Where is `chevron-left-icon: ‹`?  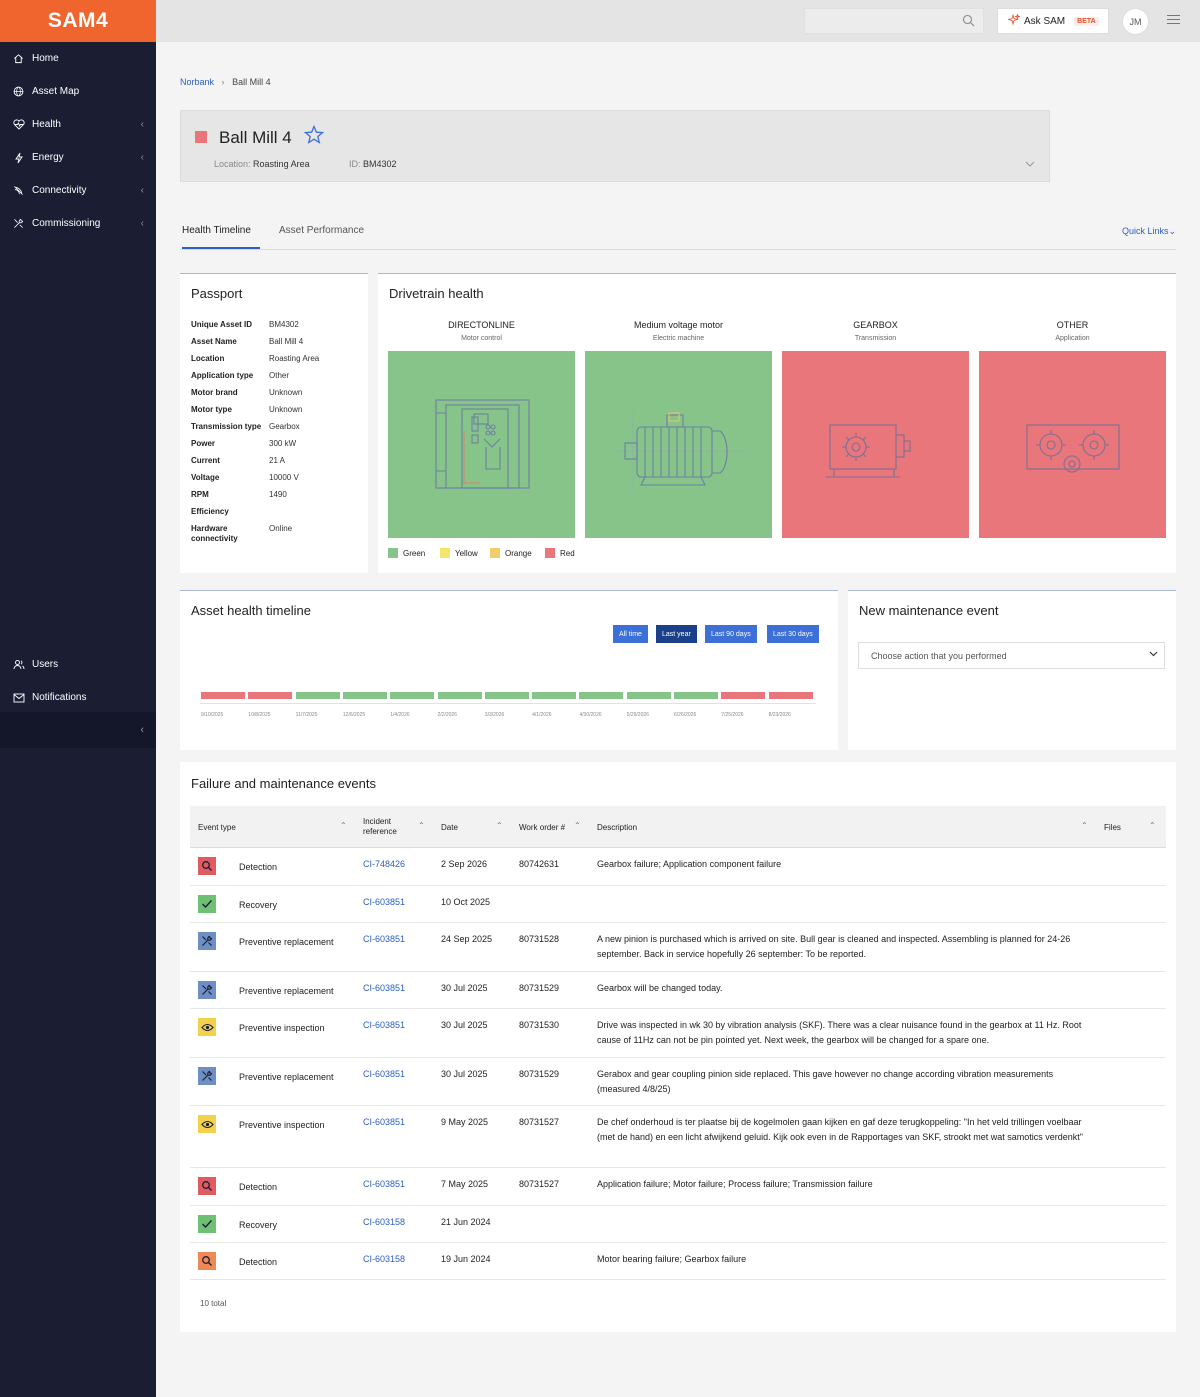 chevron-left-icon: ‹ is located at coordinates (142, 124).